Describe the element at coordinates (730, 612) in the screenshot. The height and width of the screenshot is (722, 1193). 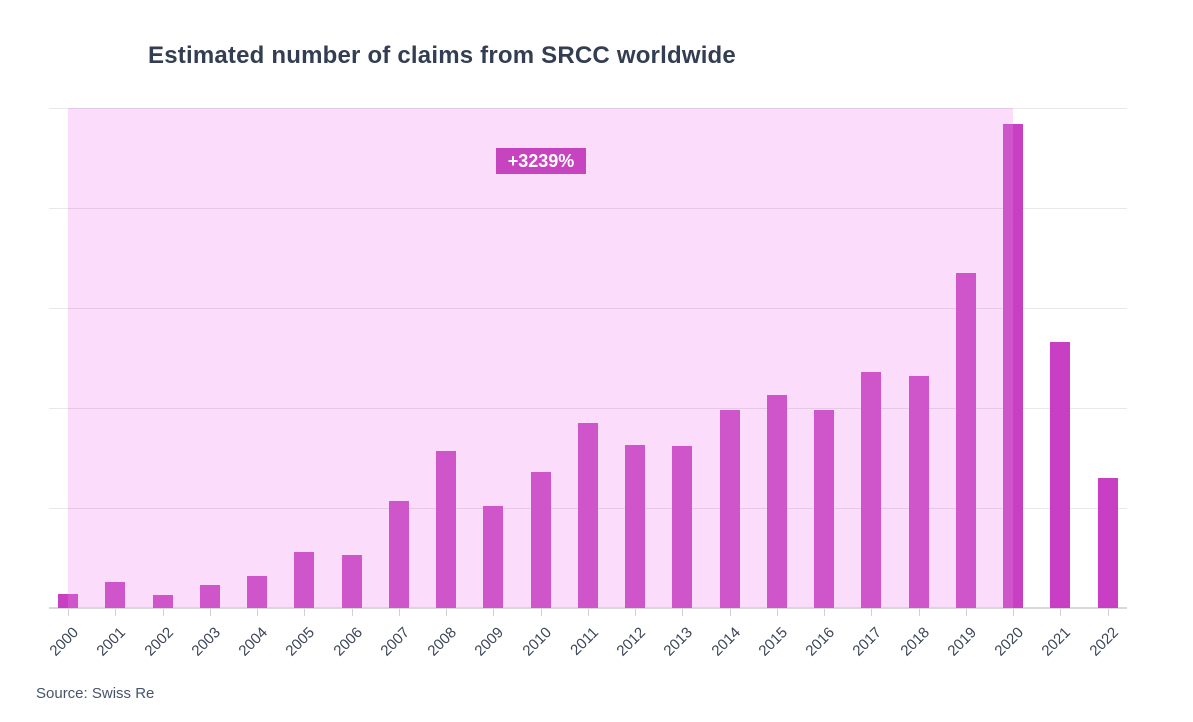
I see `x-tick-2014` at that location.